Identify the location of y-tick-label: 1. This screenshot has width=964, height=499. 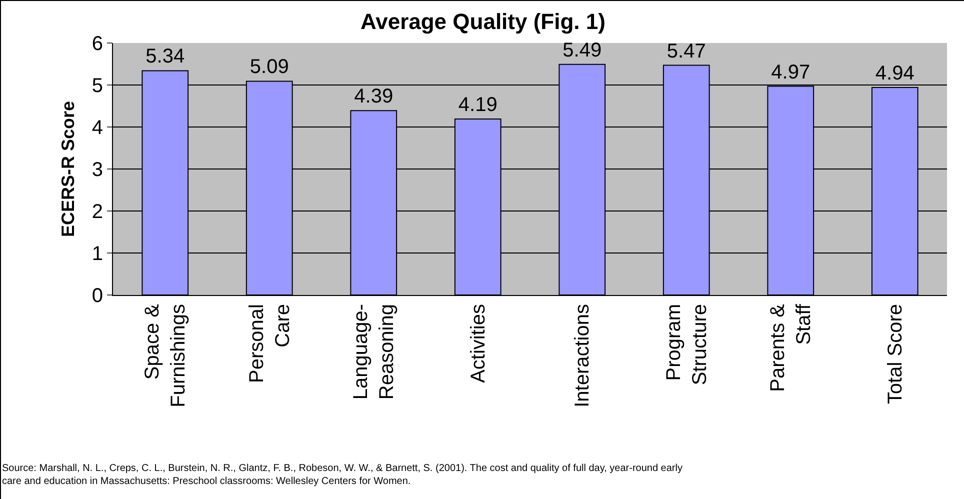
(97, 254).